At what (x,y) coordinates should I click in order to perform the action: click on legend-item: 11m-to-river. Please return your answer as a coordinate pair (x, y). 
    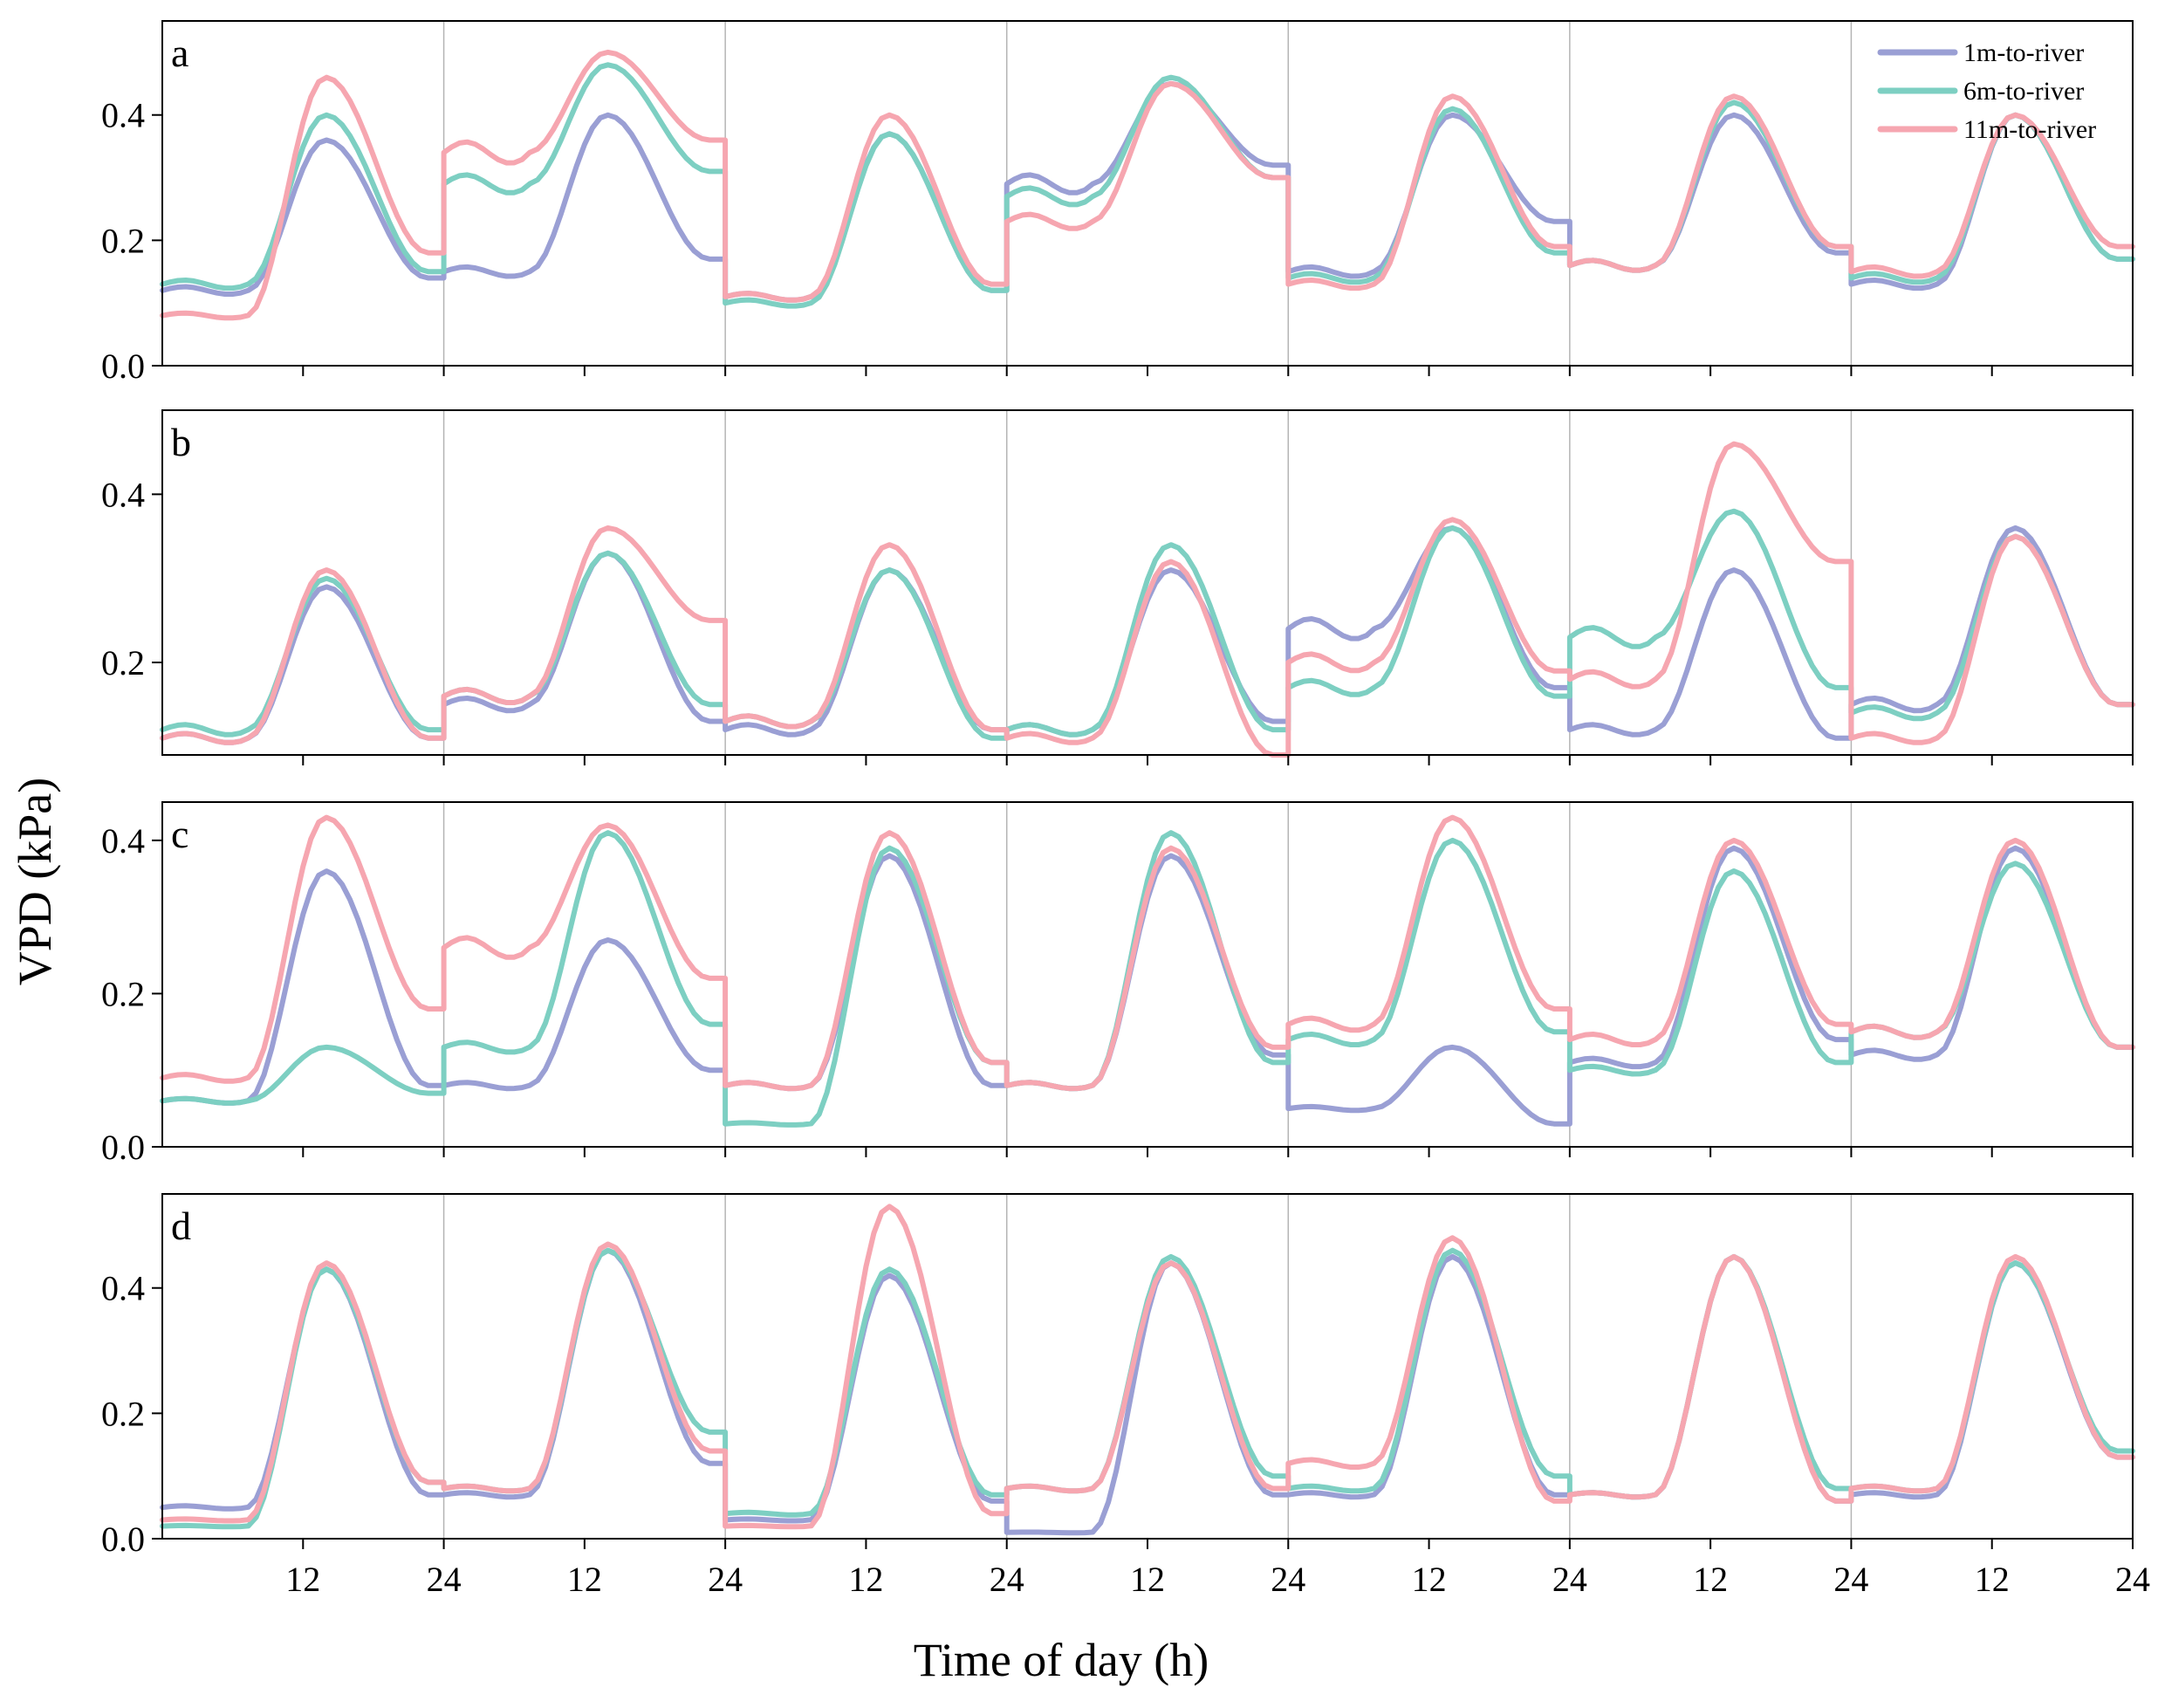
    Looking at the image, I should click on (1986, 129).